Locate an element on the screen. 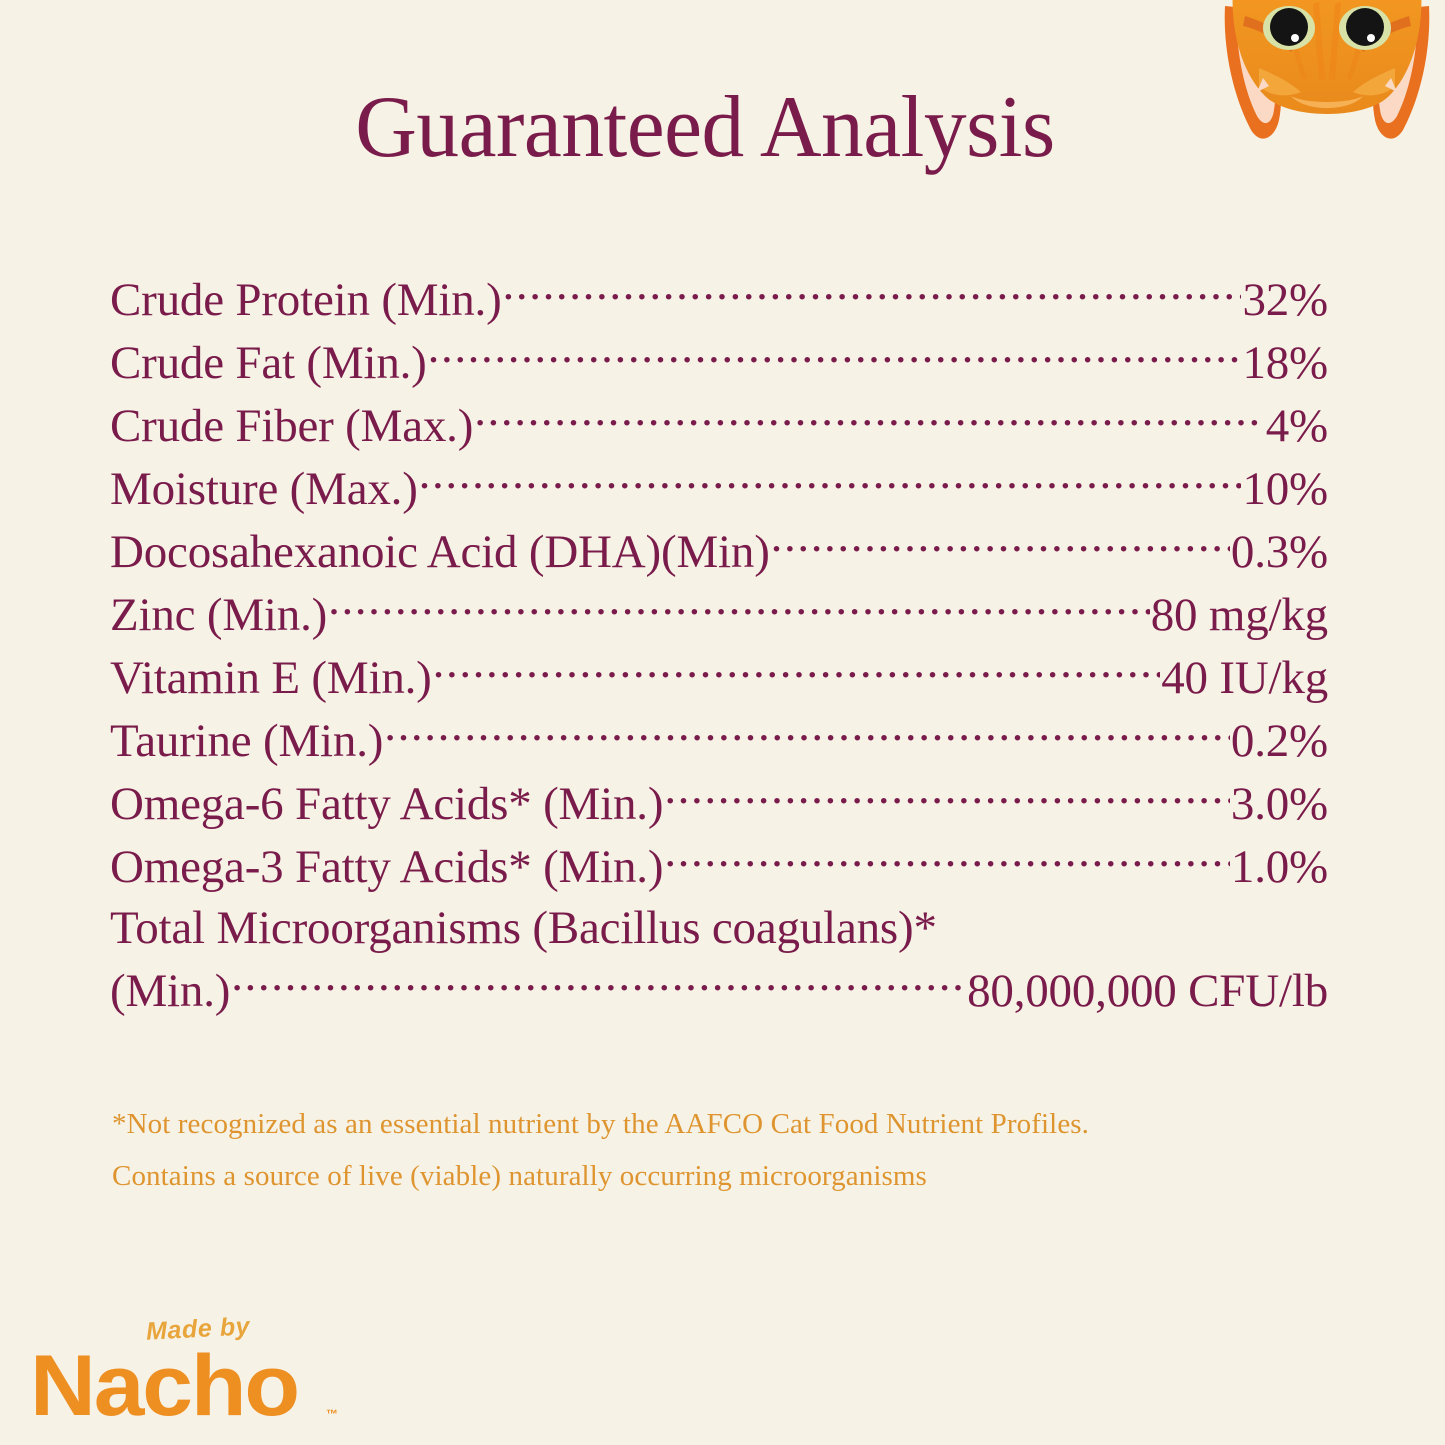 The image size is (1445, 1445). analysis-row-value: 32% is located at coordinates (1285, 300).